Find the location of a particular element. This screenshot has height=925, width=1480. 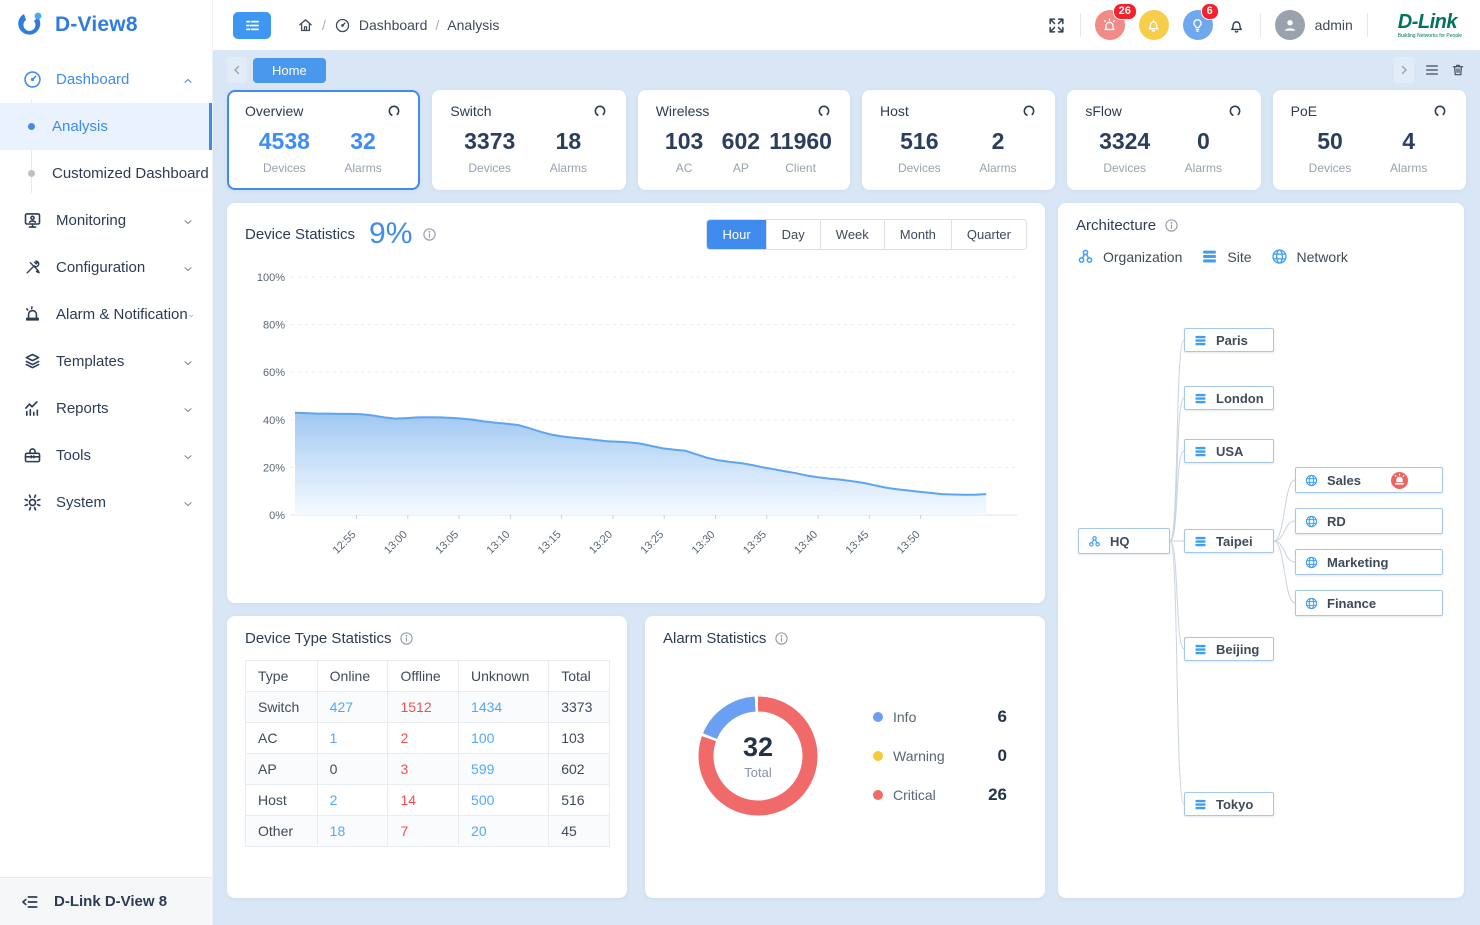

stat-label: Devices is located at coordinates (1124, 168).